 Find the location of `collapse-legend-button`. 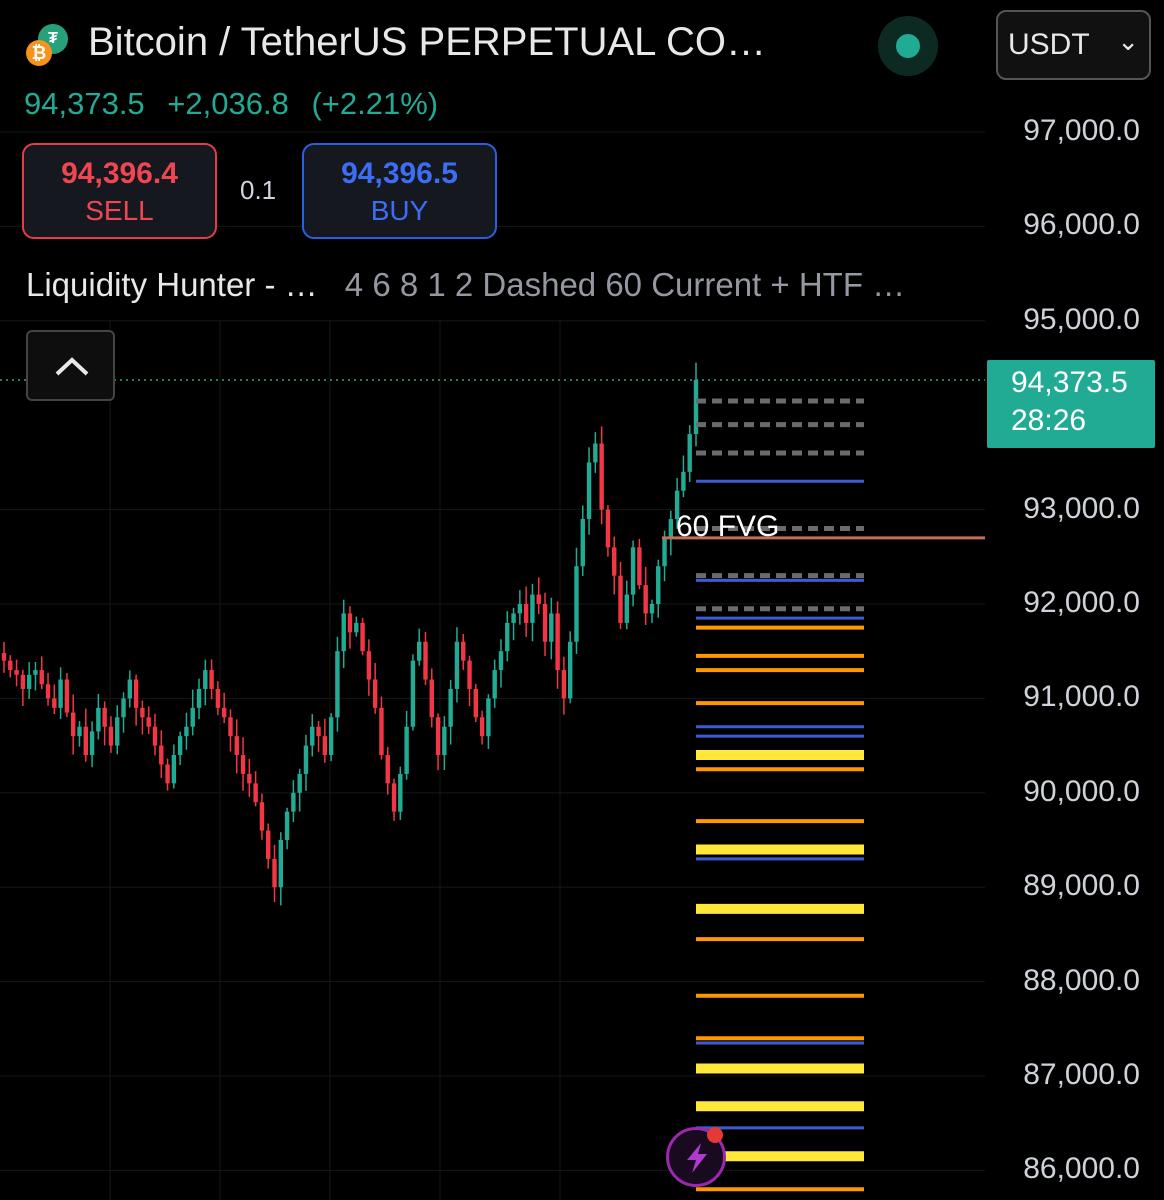

collapse-legend-button is located at coordinates (70, 365).